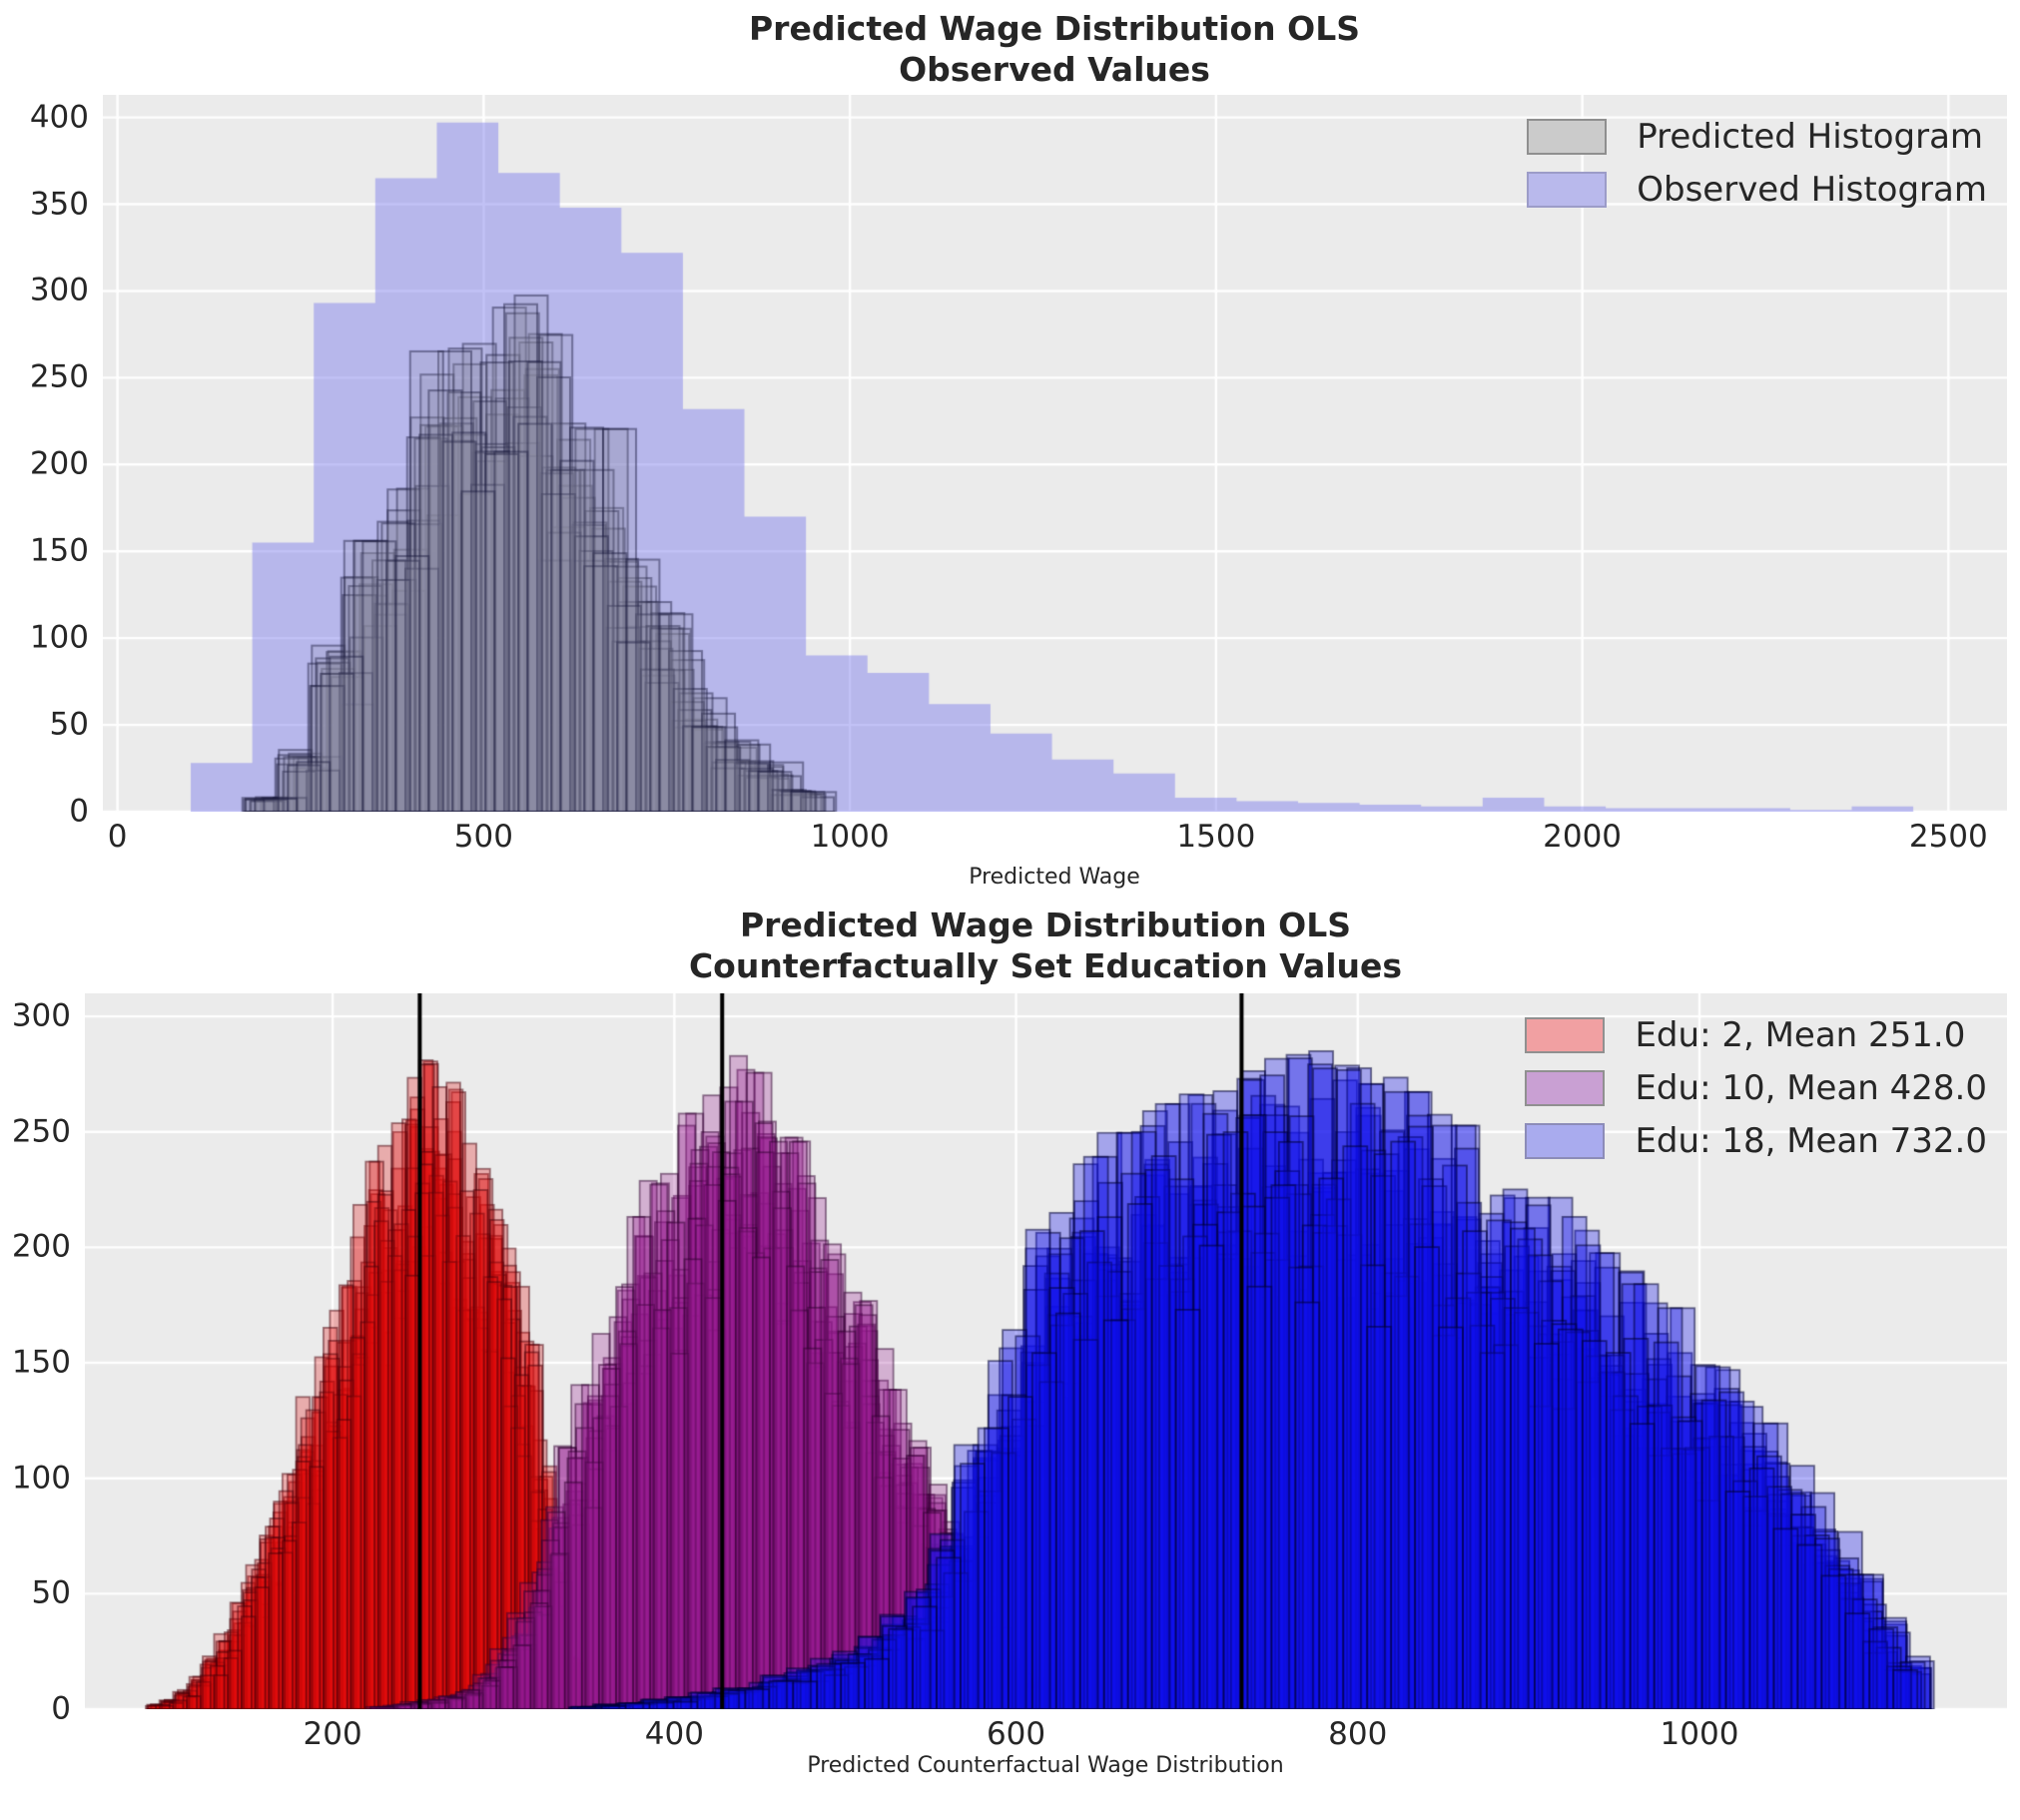  I want to click on edu-18-swatch, so click(1565, 1141).